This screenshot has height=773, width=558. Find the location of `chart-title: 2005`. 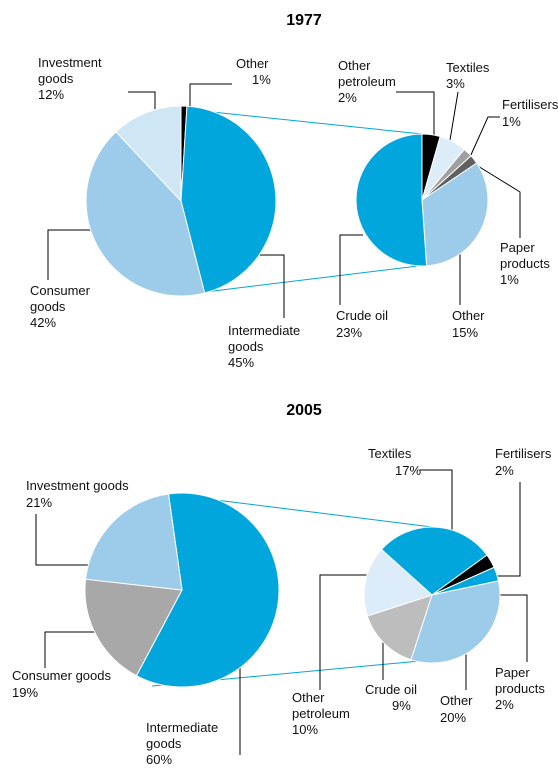

chart-title: 2005 is located at coordinates (304, 410).